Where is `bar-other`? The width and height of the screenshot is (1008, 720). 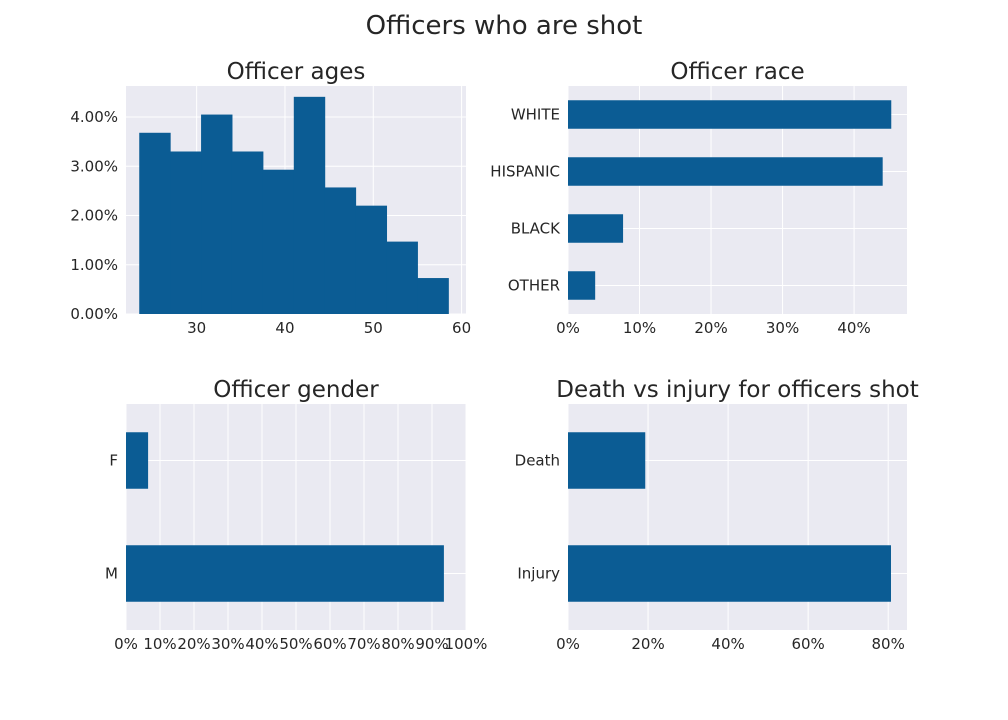 bar-other is located at coordinates (582, 285).